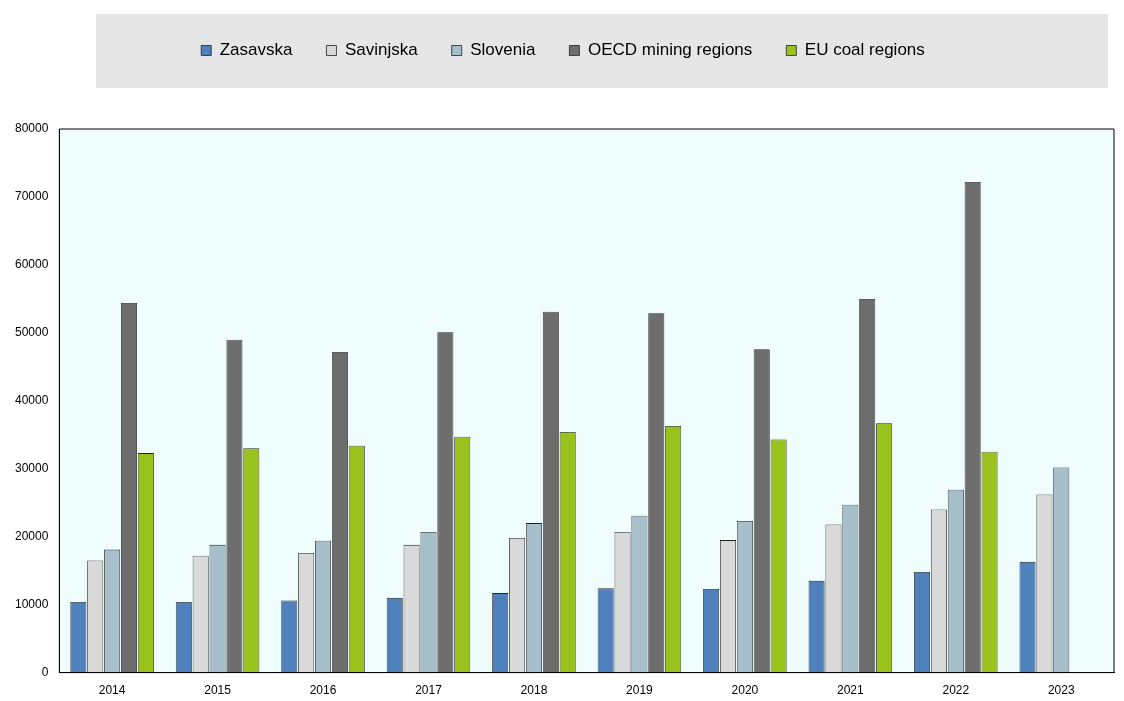 Image resolution: width=1124 pixels, height=701 pixels. Describe the element at coordinates (31, 196) in the screenshot. I see `y-tick-label: 70000` at that location.